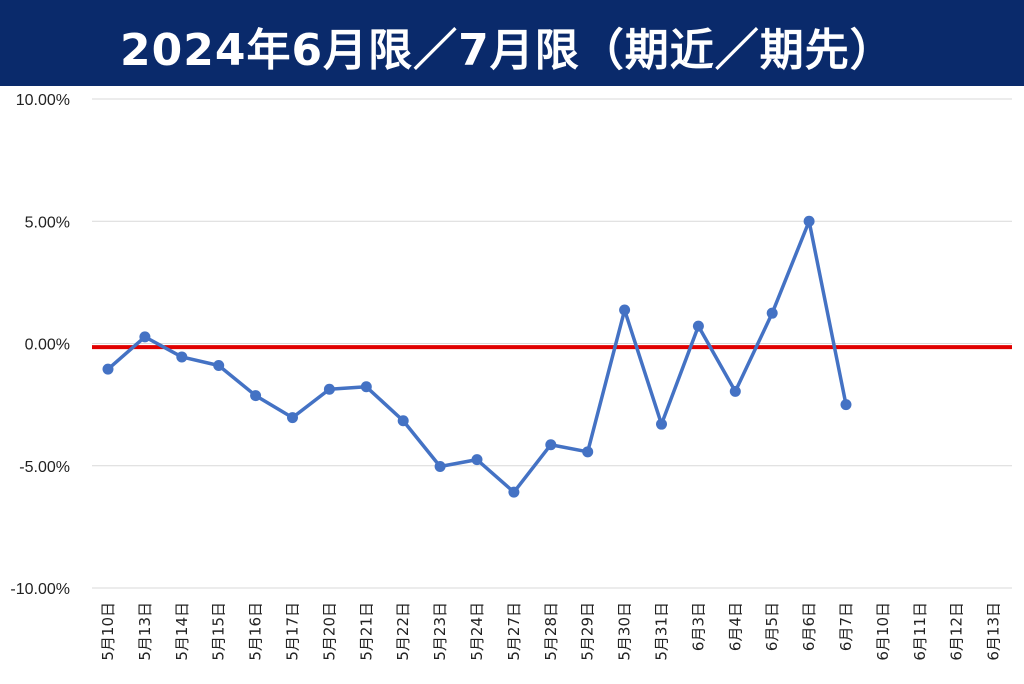 Image resolution: width=1024 pixels, height=684 pixels. I want to click on x-tick-label: 5月21日, so click(366, 631).